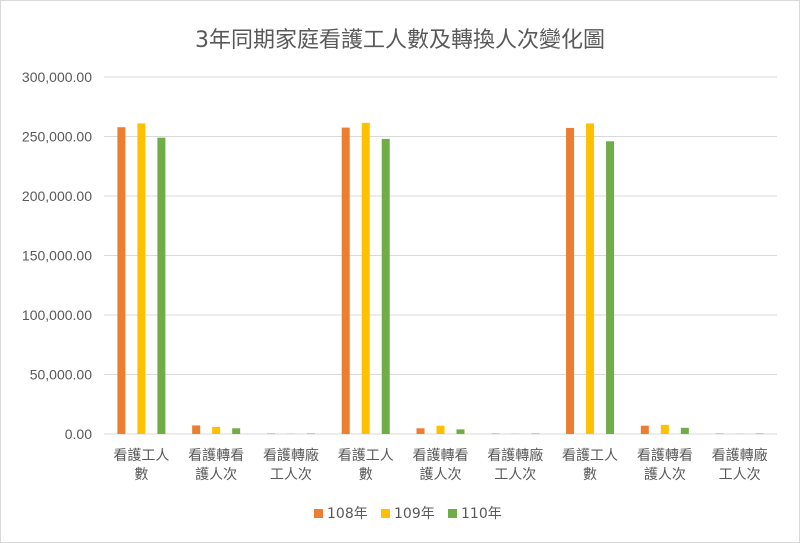 This screenshot has width=800, height=543. What do you see at coordinates (481, 514) in the screenshot?
I see `legend-label: 110年` at bounding box center [481, 514].